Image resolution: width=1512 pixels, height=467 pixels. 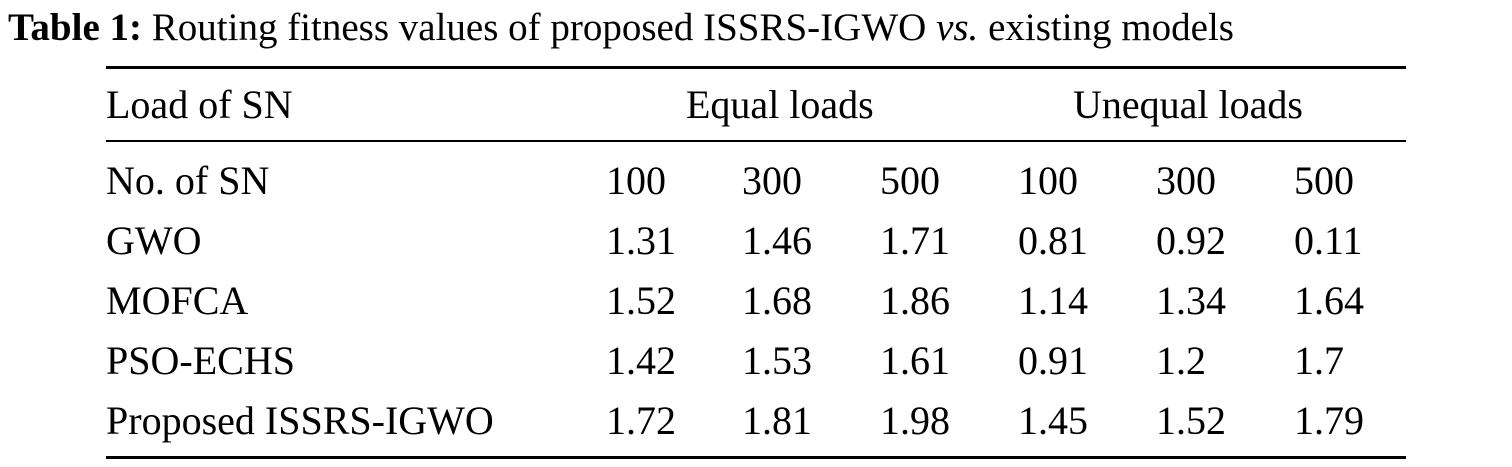 I want to click on header-group-unequal-loads: Unequal loads, so click(x=1188, y=104).